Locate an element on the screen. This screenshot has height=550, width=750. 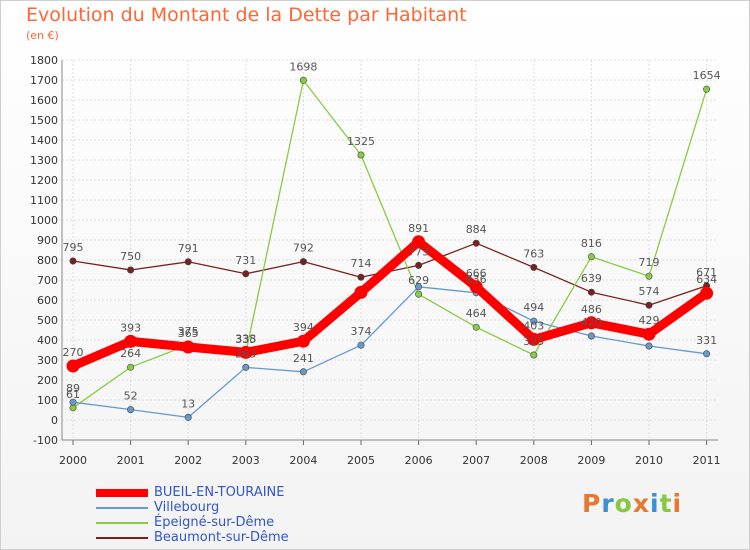
data-label-epeigne: 264 is located at coordinates (130, 353).